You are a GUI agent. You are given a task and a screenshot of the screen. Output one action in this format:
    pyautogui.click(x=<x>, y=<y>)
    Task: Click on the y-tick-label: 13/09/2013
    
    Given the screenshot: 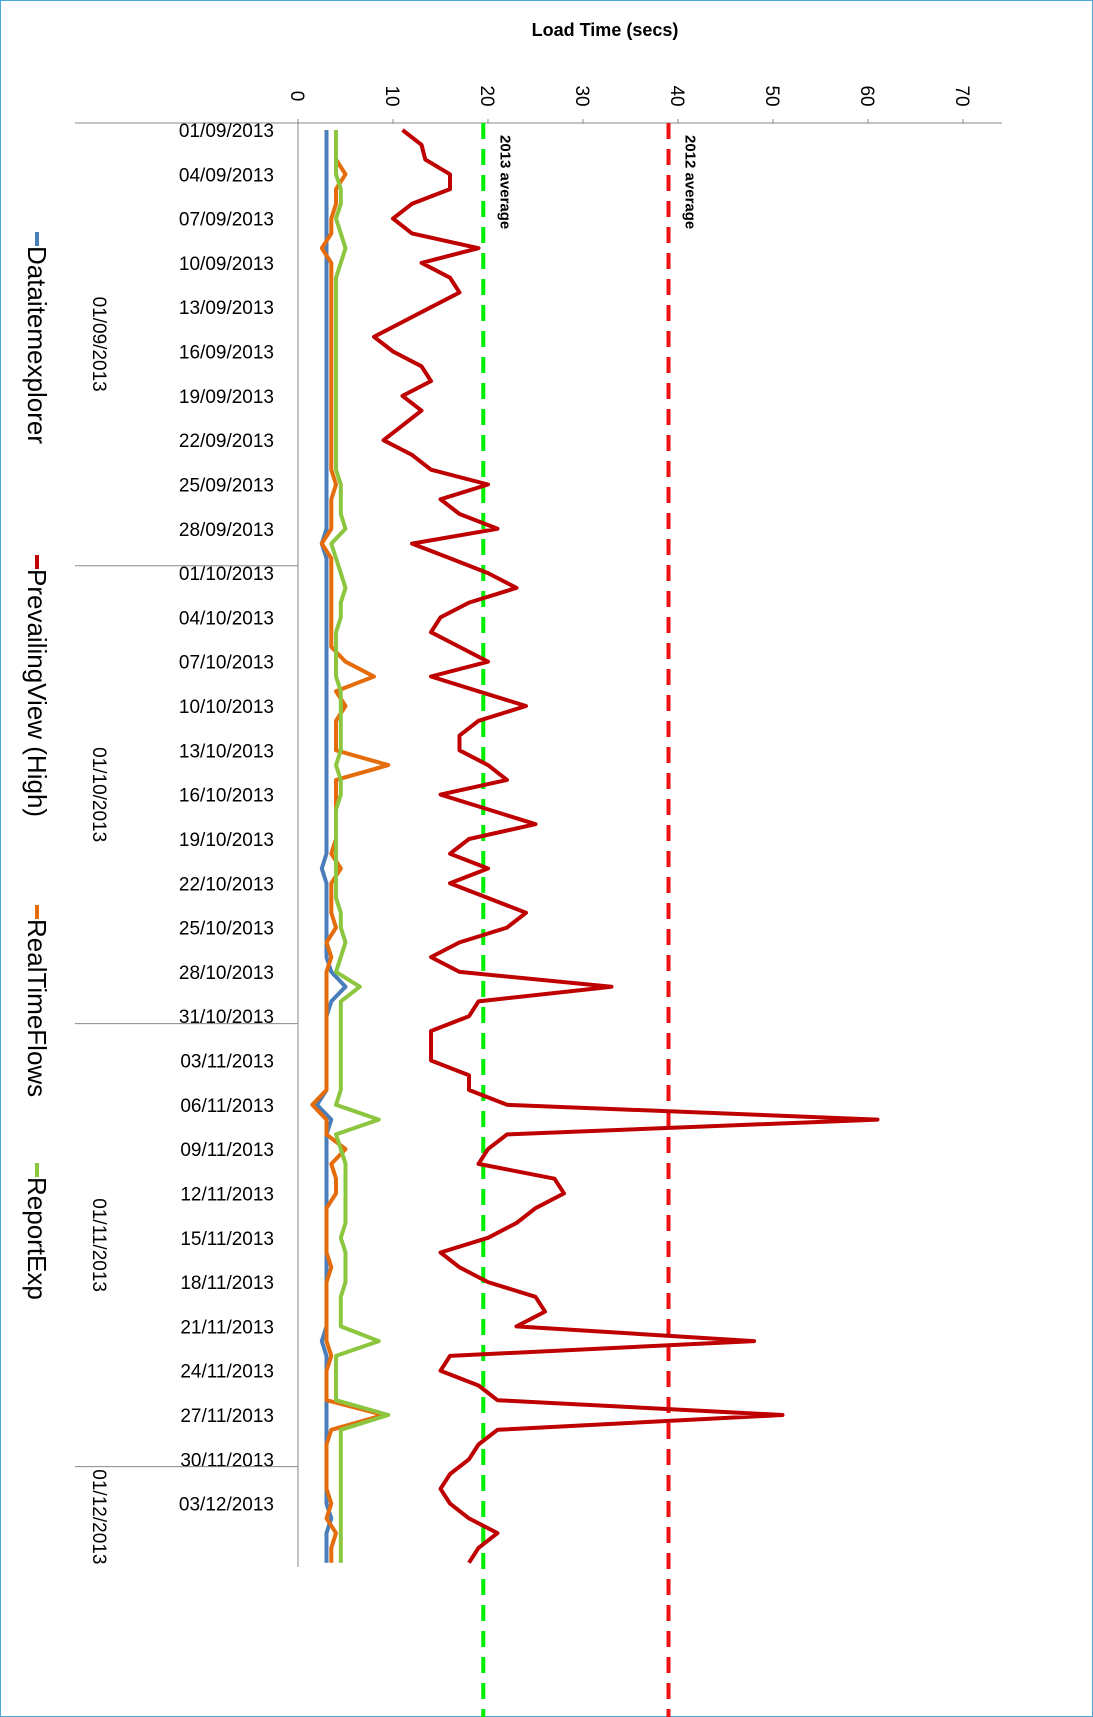 What is the action you would take?
    pyautogui.click(x=226, y=308)
    